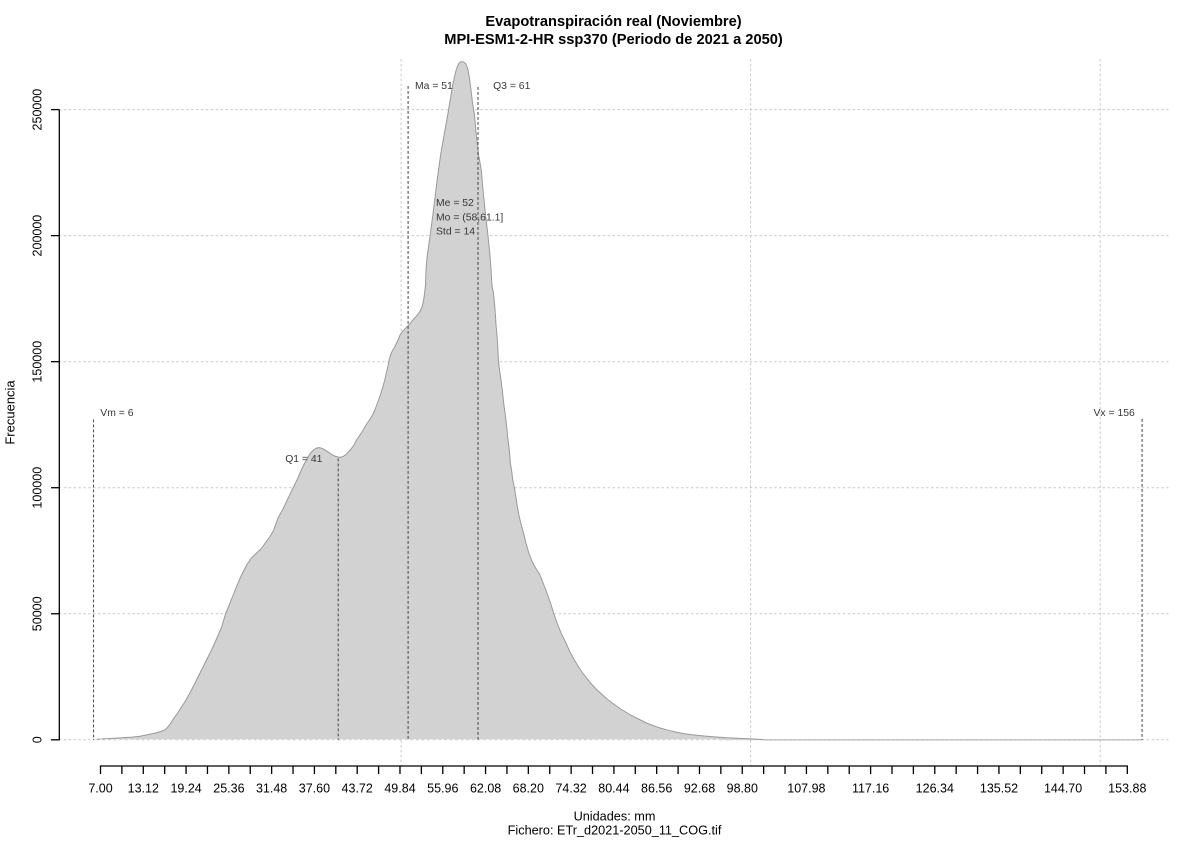  I want to click on svg-text: Vm = 6, so click(116, 413).